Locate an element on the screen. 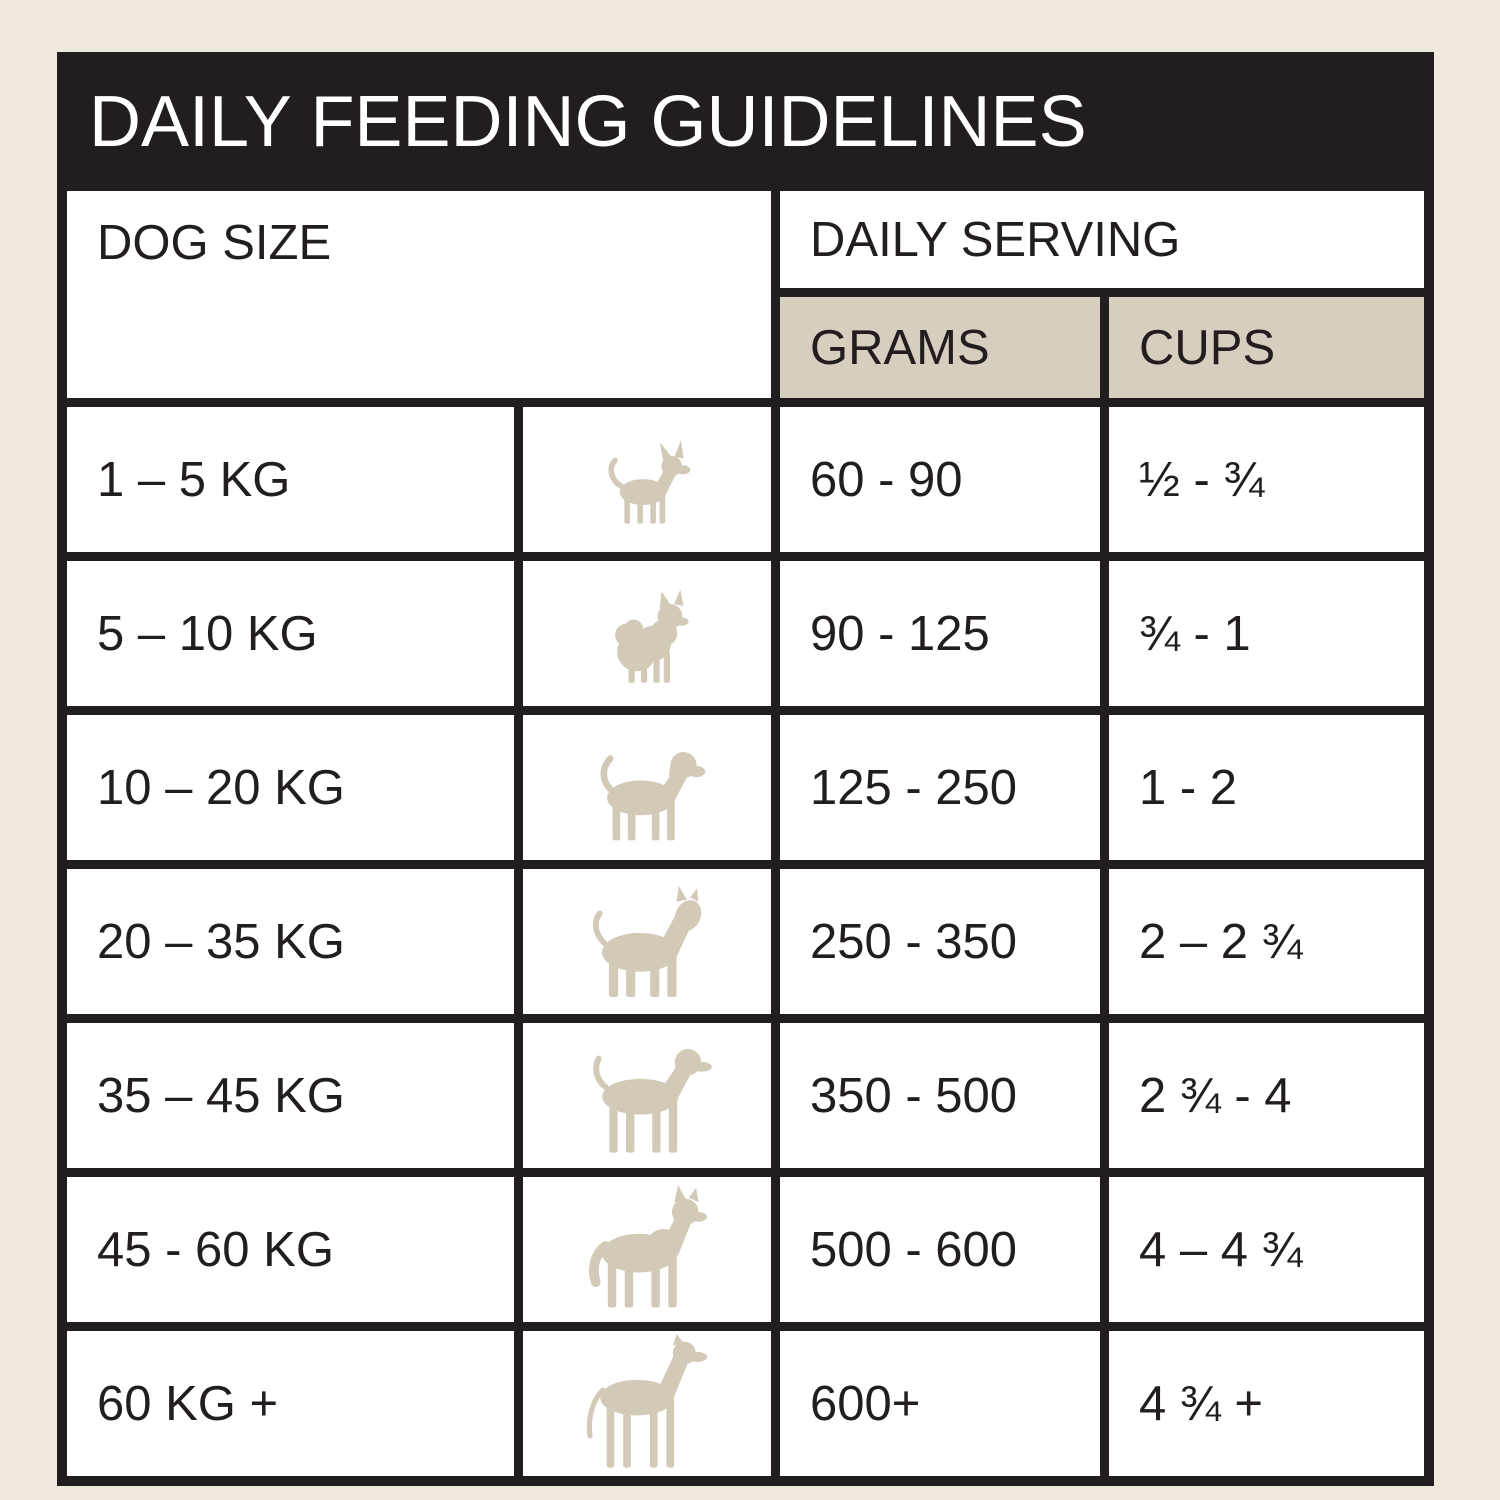 This screenshot has width=1500, height=1500. cups-cell: 1 - 2 is located at coordinates (1266, 787).